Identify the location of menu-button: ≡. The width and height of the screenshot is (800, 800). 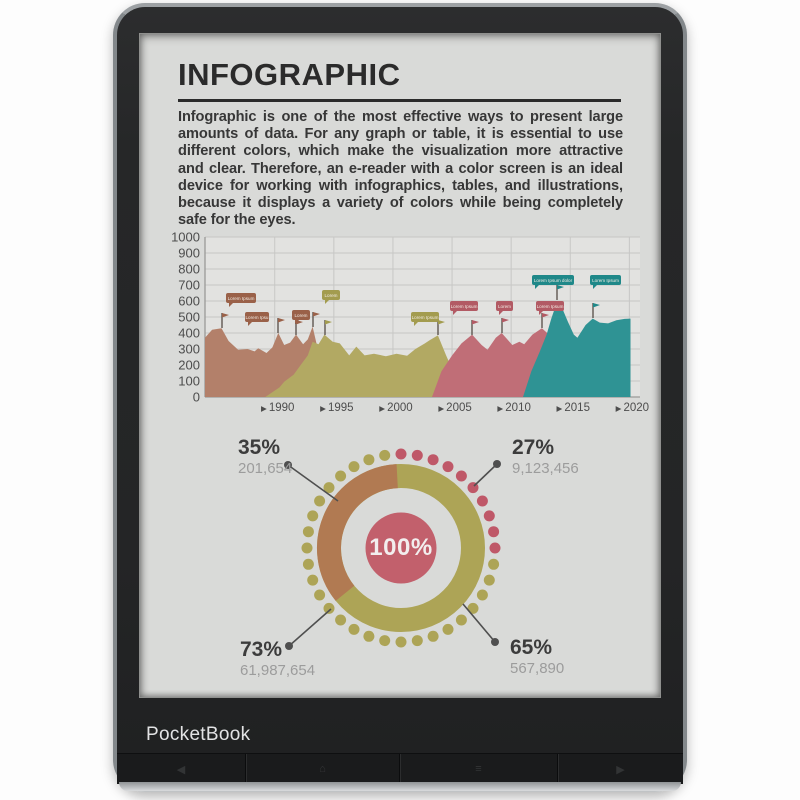
(478, 769).